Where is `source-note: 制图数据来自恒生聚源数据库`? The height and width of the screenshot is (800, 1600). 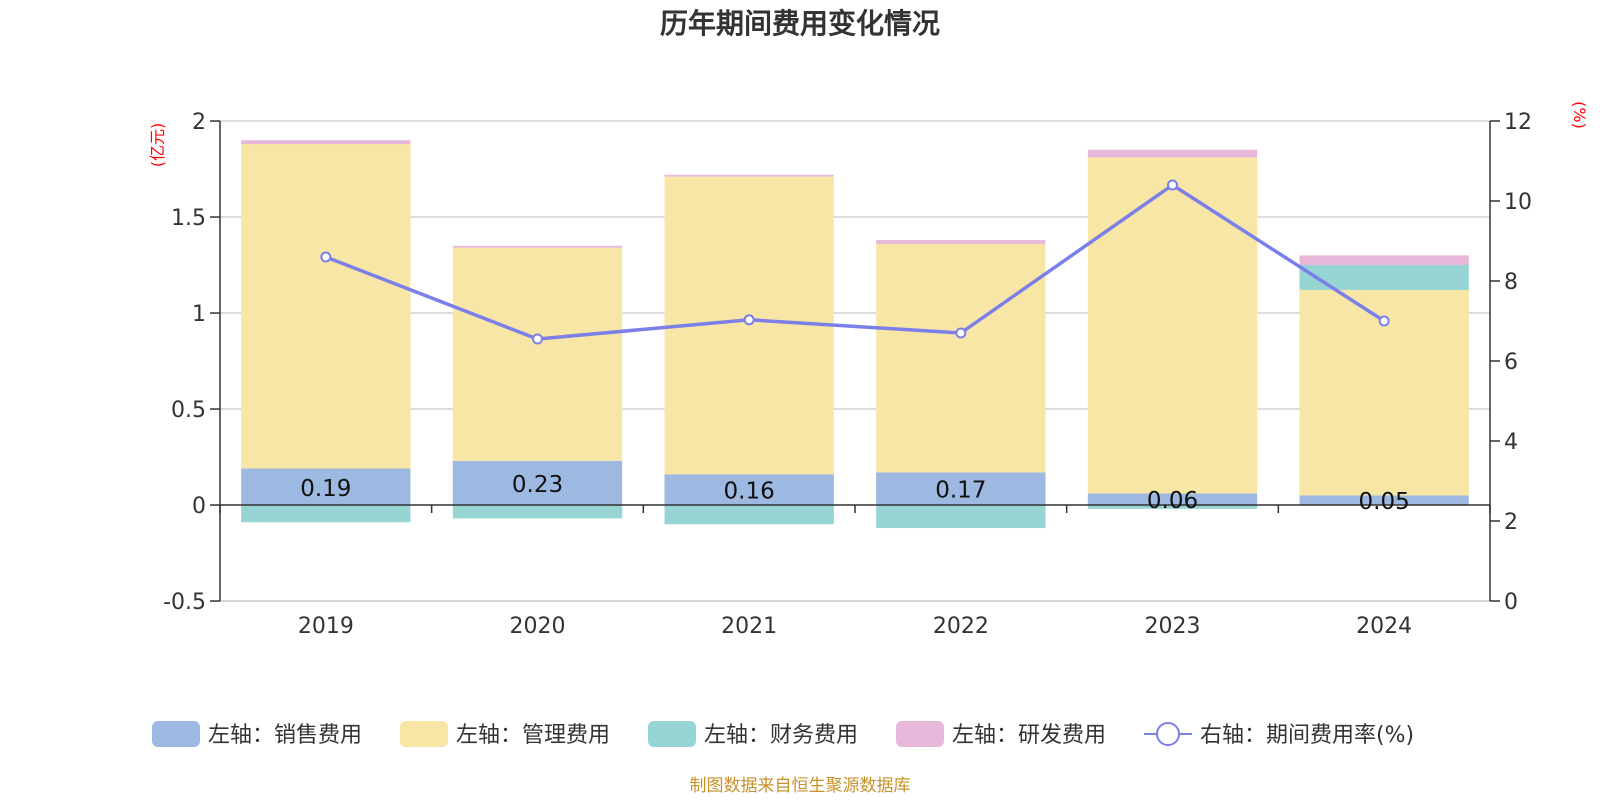
source-note: 制图数据来自恒生聚源数据库 is located at coordinates (800, 786).